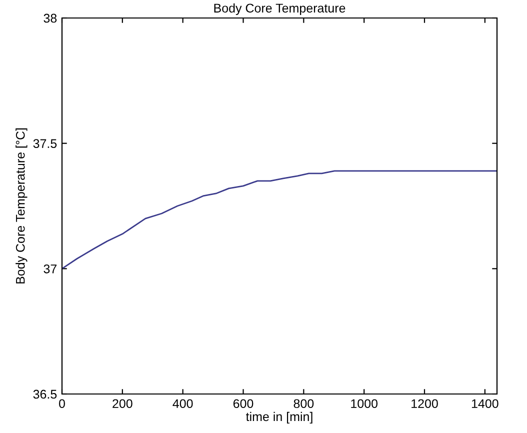 The height and width of the screenshot is (433, 527). I want to click on x-axis-title: time in [min], so click(279, 418).